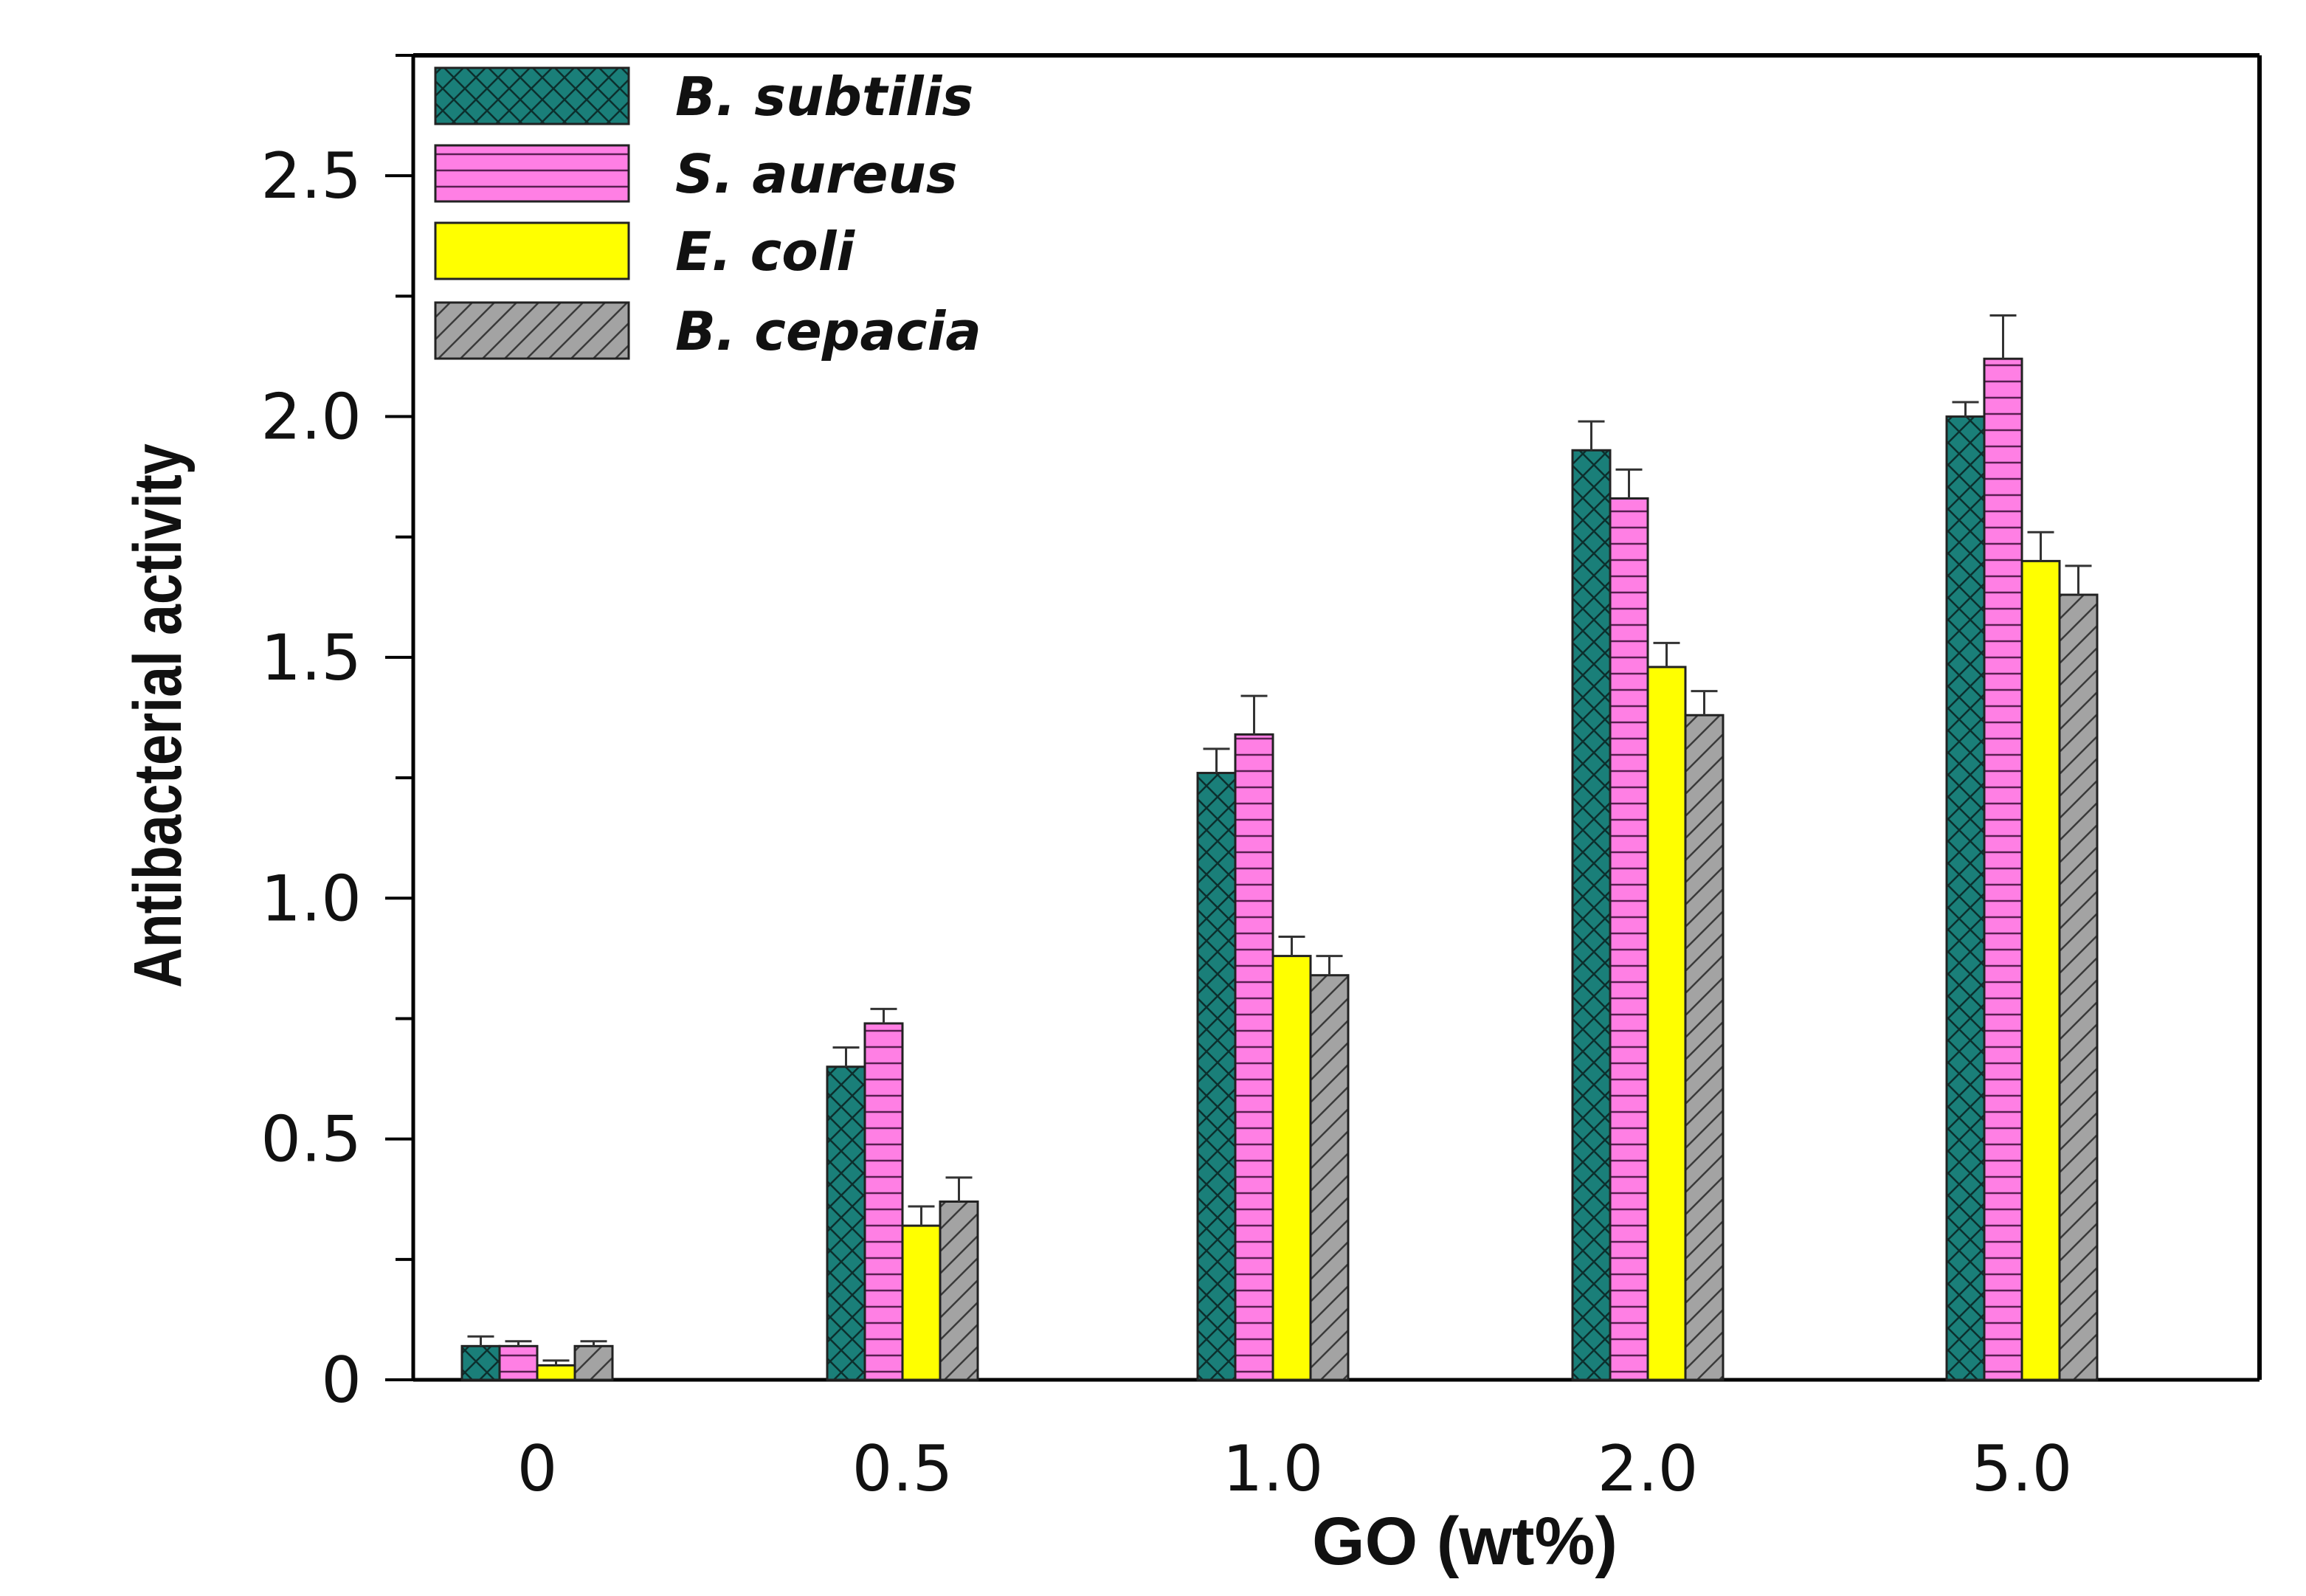 The image size is (2306, 1596). I want to click on legend-label: B. cepacia, so click(828, 331).